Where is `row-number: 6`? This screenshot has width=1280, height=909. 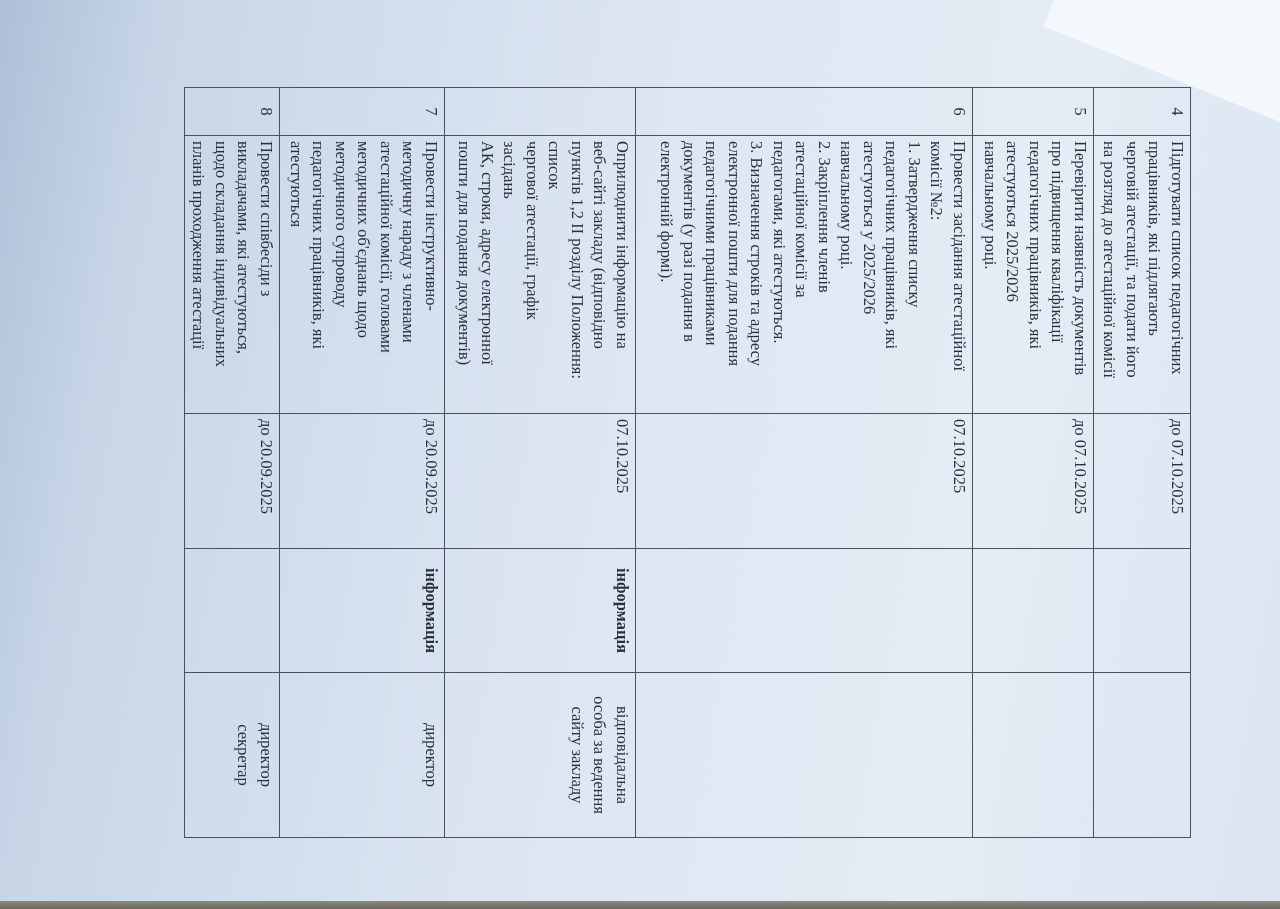
row-number: 6 is located at coordinates (804, 111).